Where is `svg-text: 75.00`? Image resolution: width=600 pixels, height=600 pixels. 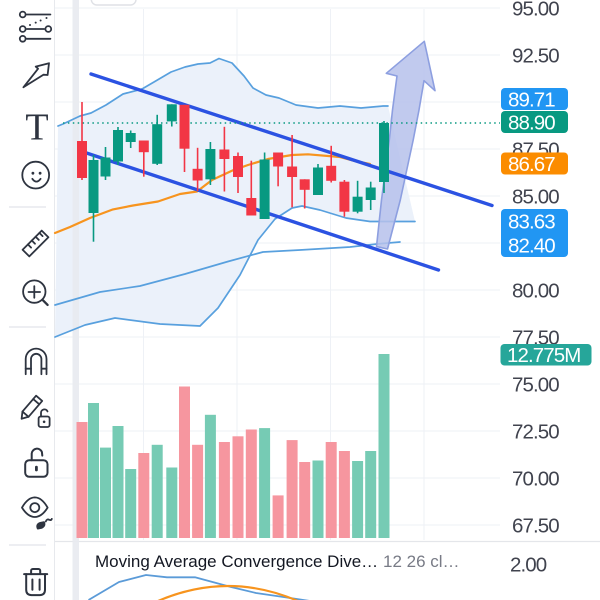
svg-text: 75.00 is located at coordinates (535, 385).